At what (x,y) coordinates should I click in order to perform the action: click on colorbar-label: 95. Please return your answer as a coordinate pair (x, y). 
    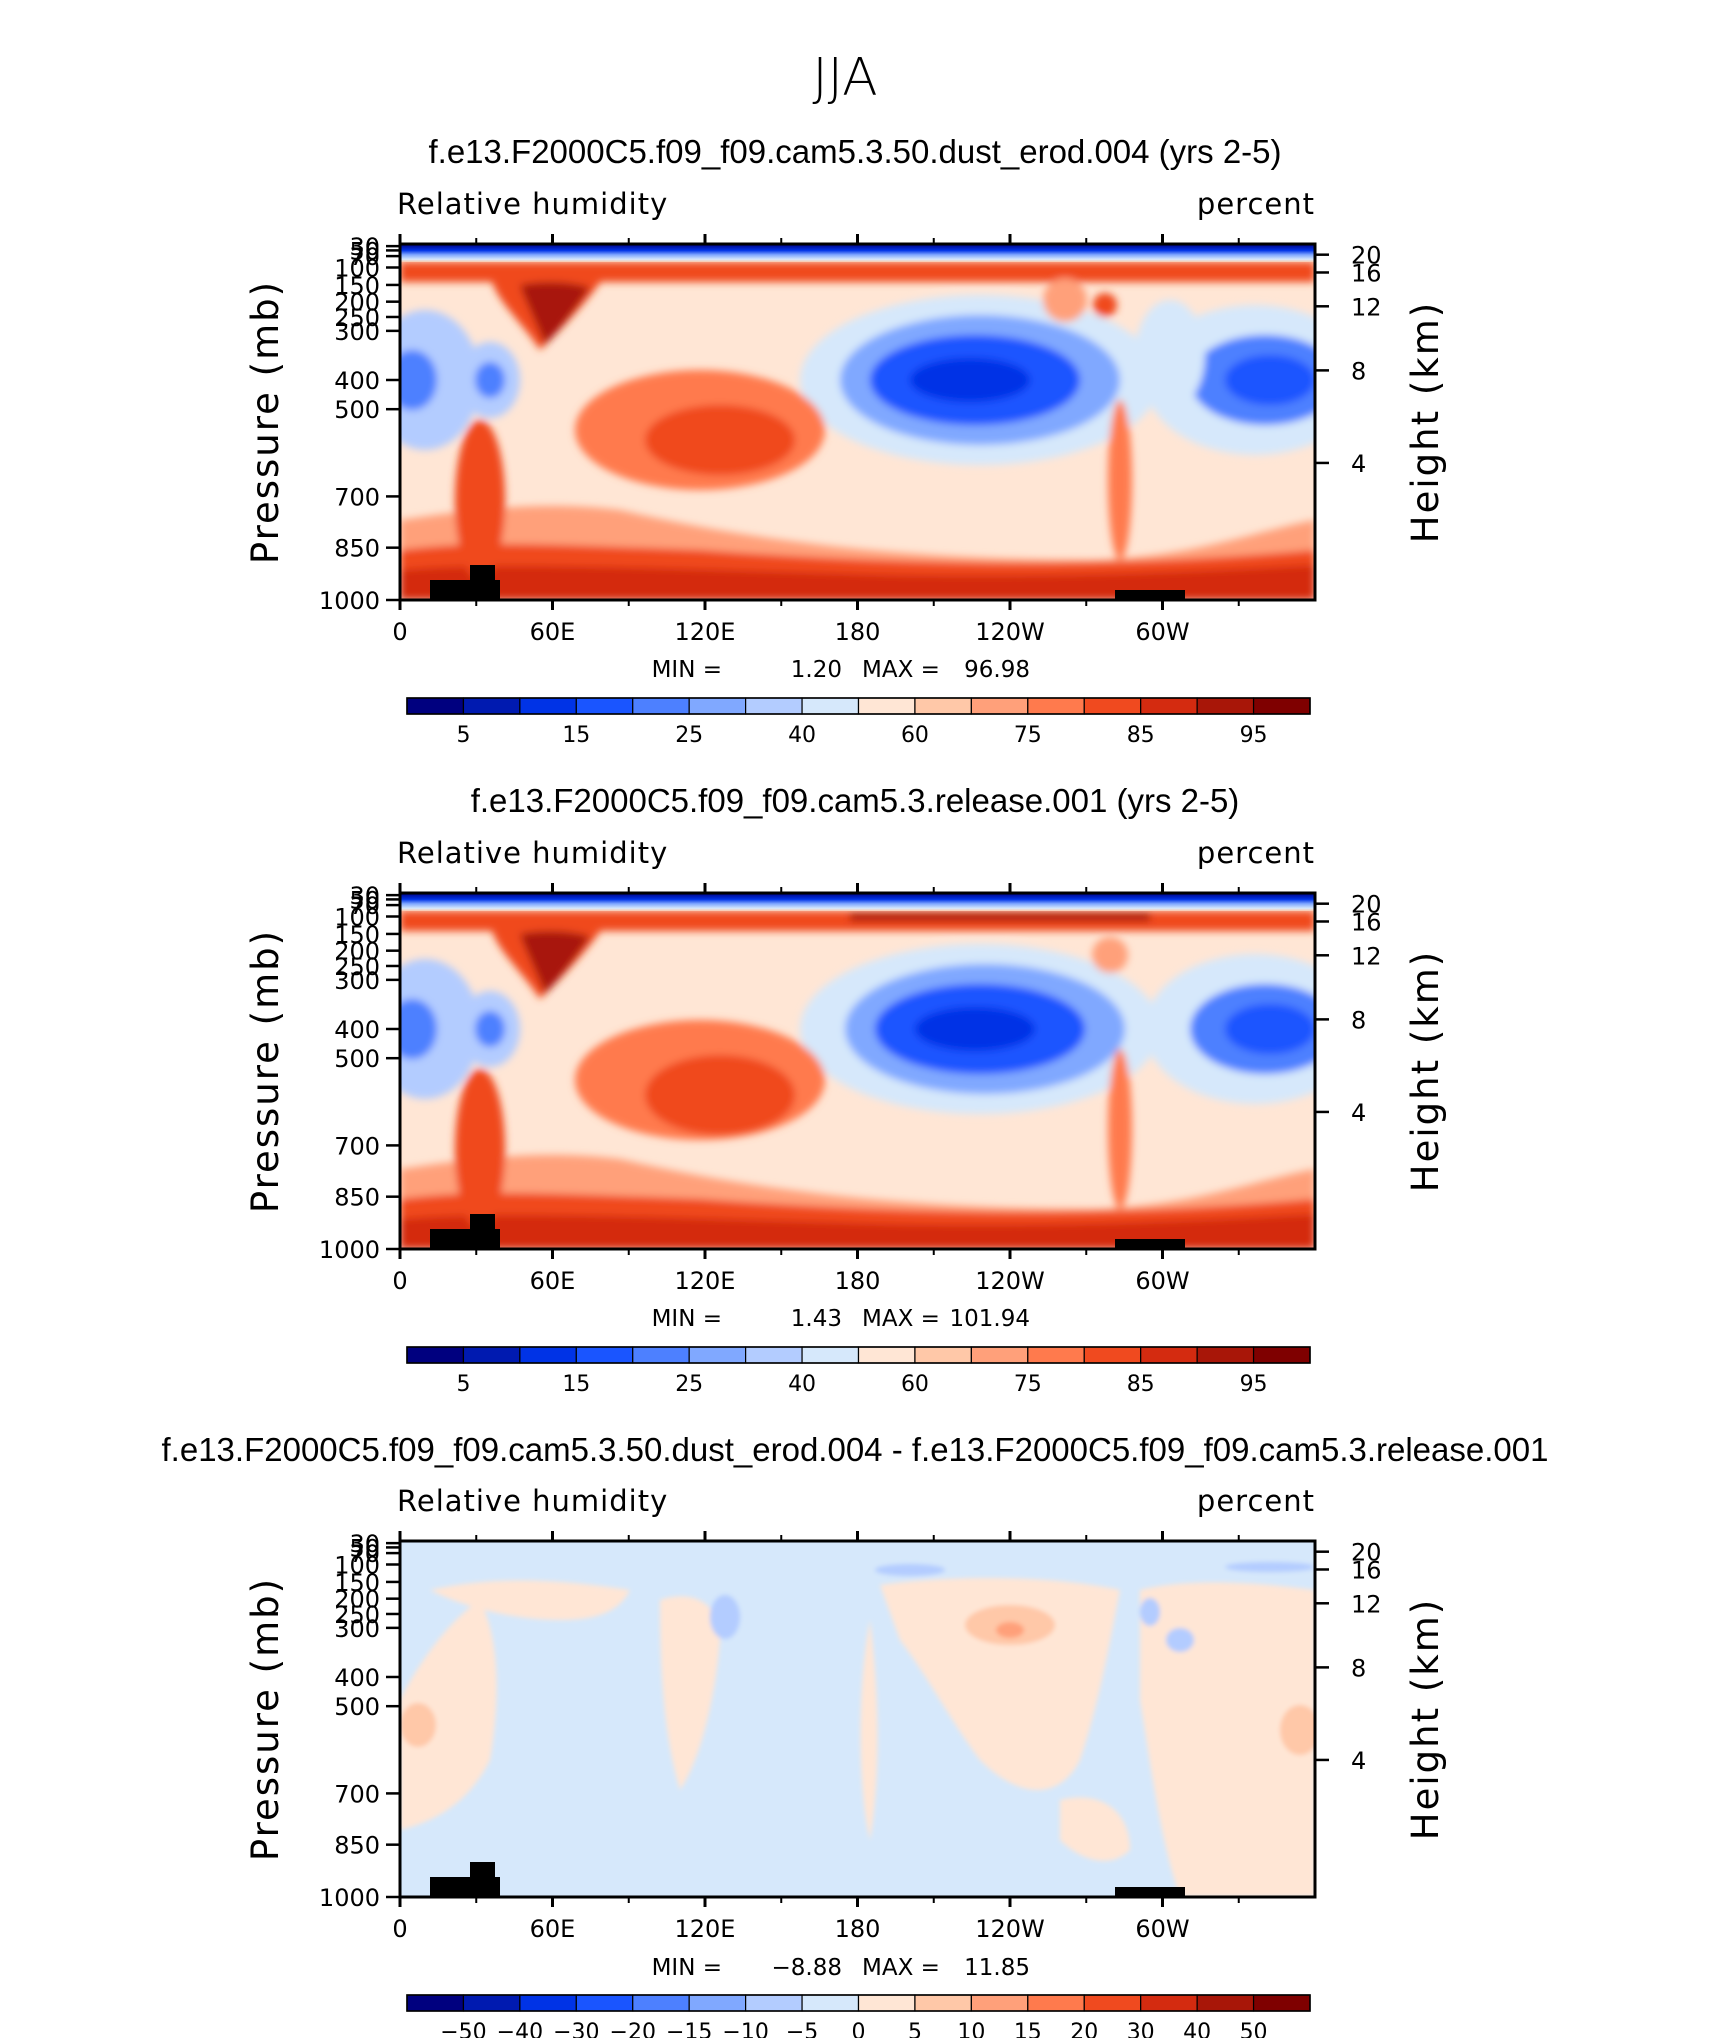
    Looking at the image, I should click on (1254, 1384).